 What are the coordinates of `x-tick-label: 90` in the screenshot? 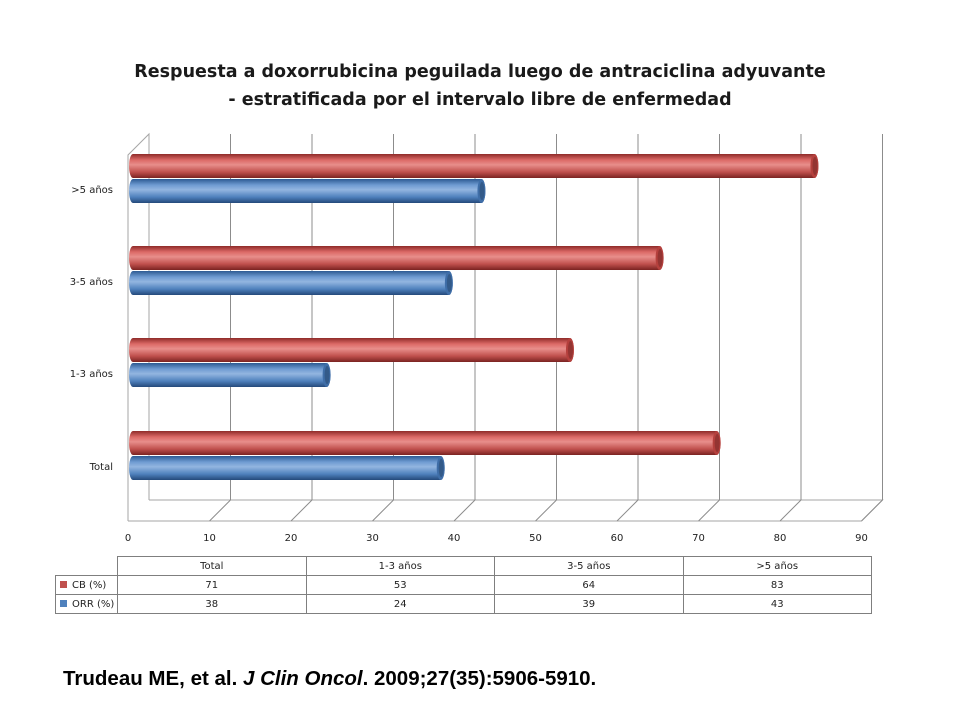 It's located at (861, 538).